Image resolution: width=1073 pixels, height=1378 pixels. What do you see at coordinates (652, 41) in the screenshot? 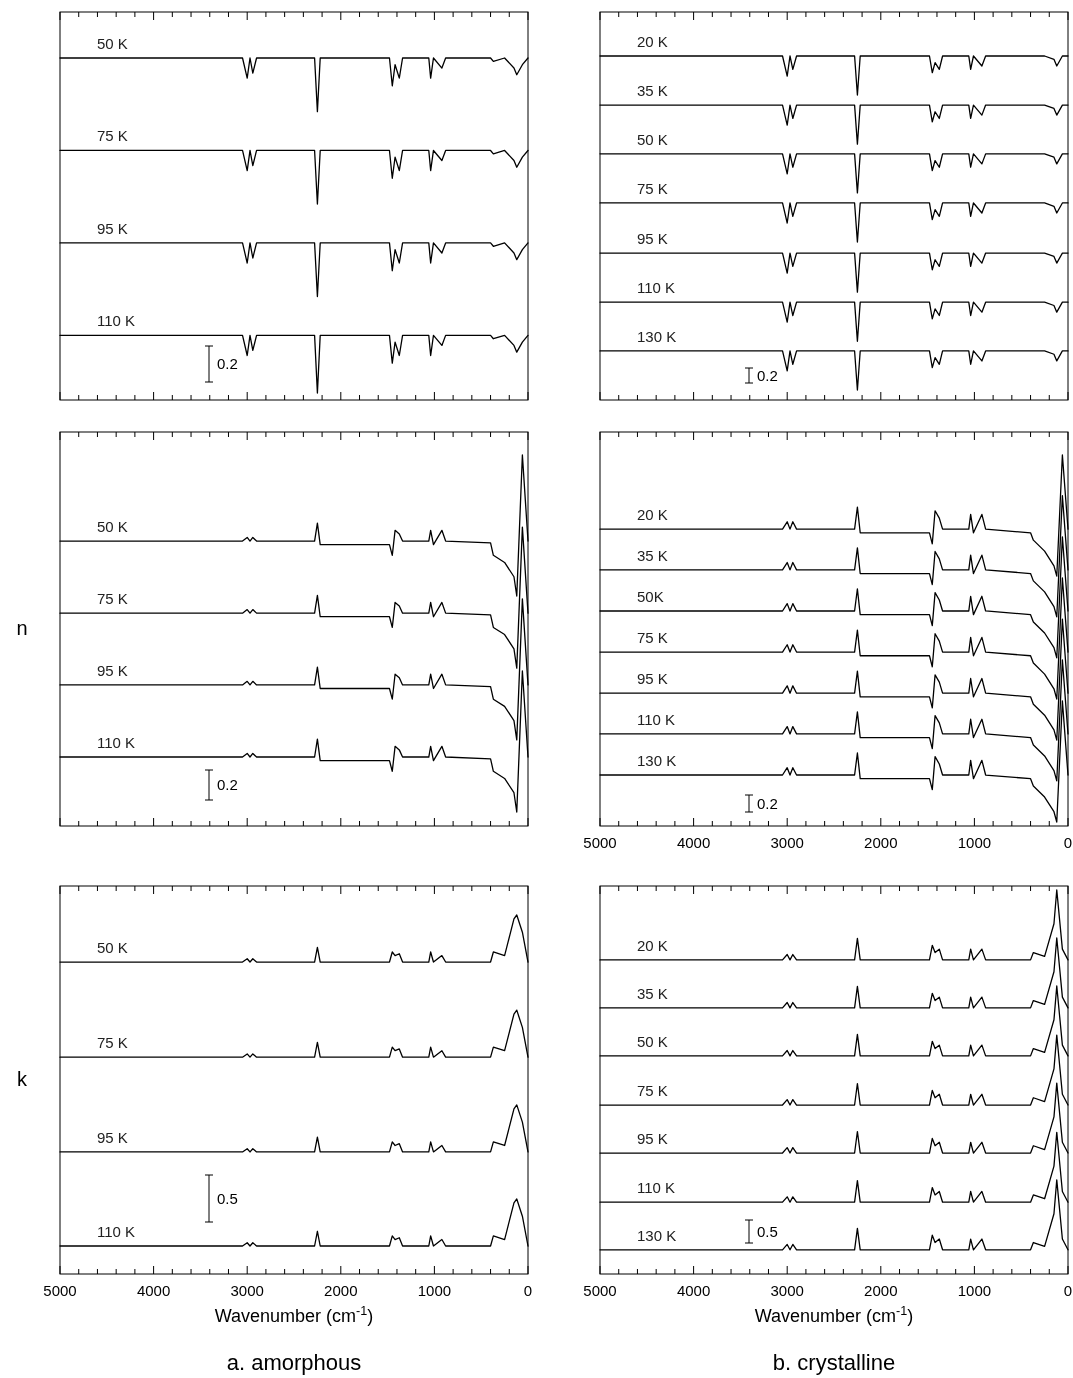
I see `legend-label: 20 K` at bounding box center [652, 41].